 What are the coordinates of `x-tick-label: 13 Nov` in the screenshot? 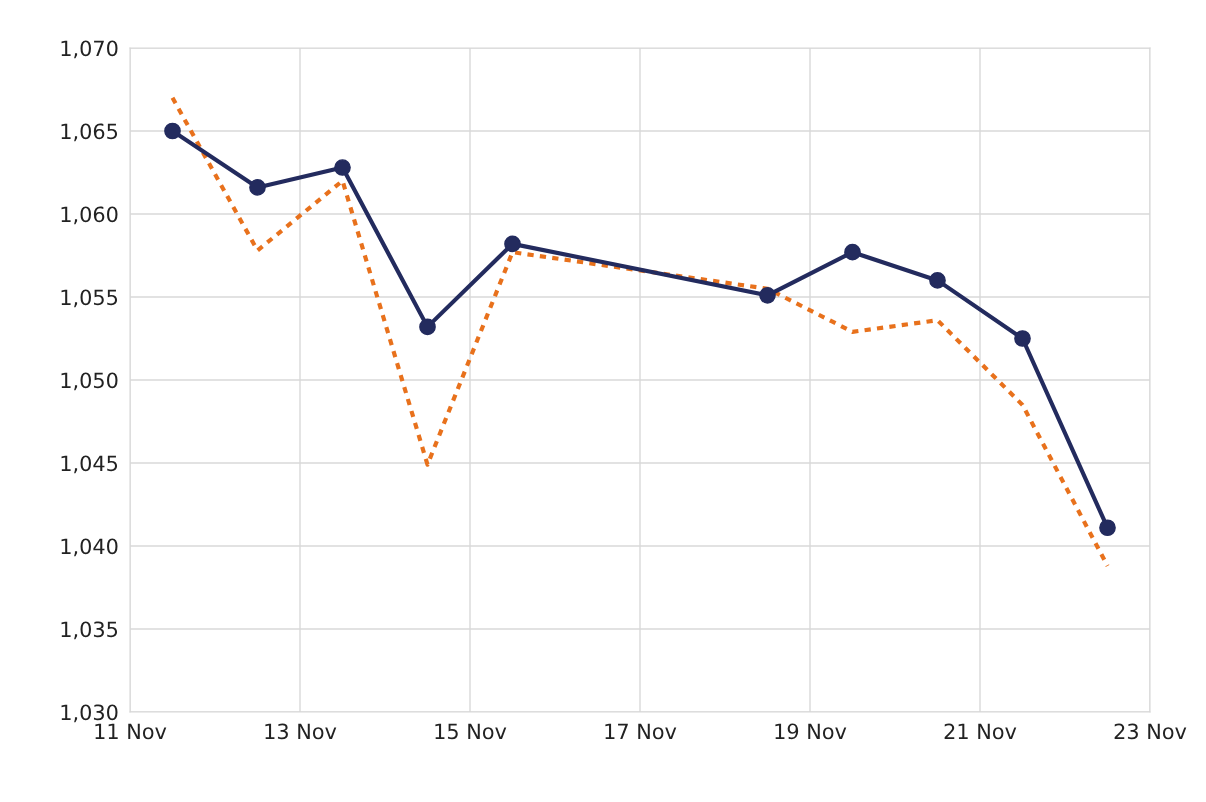 It's located at (301, 731).